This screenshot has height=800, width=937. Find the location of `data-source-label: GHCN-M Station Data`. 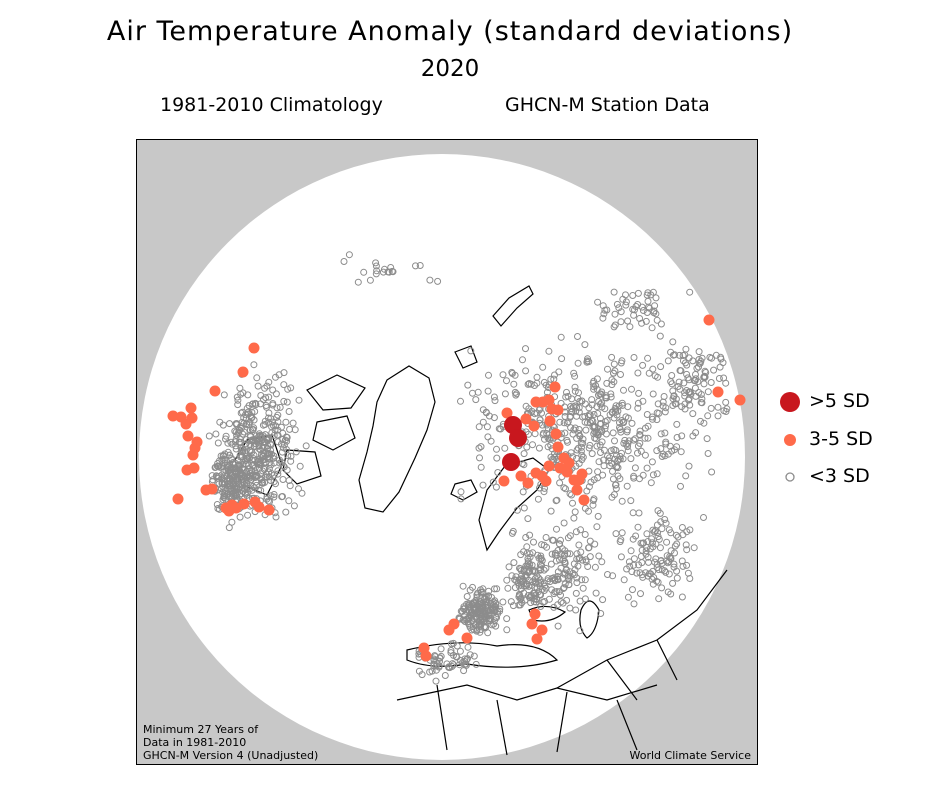

data-source-label: GHCN-M Station Data is located at coordinates (607, 105).